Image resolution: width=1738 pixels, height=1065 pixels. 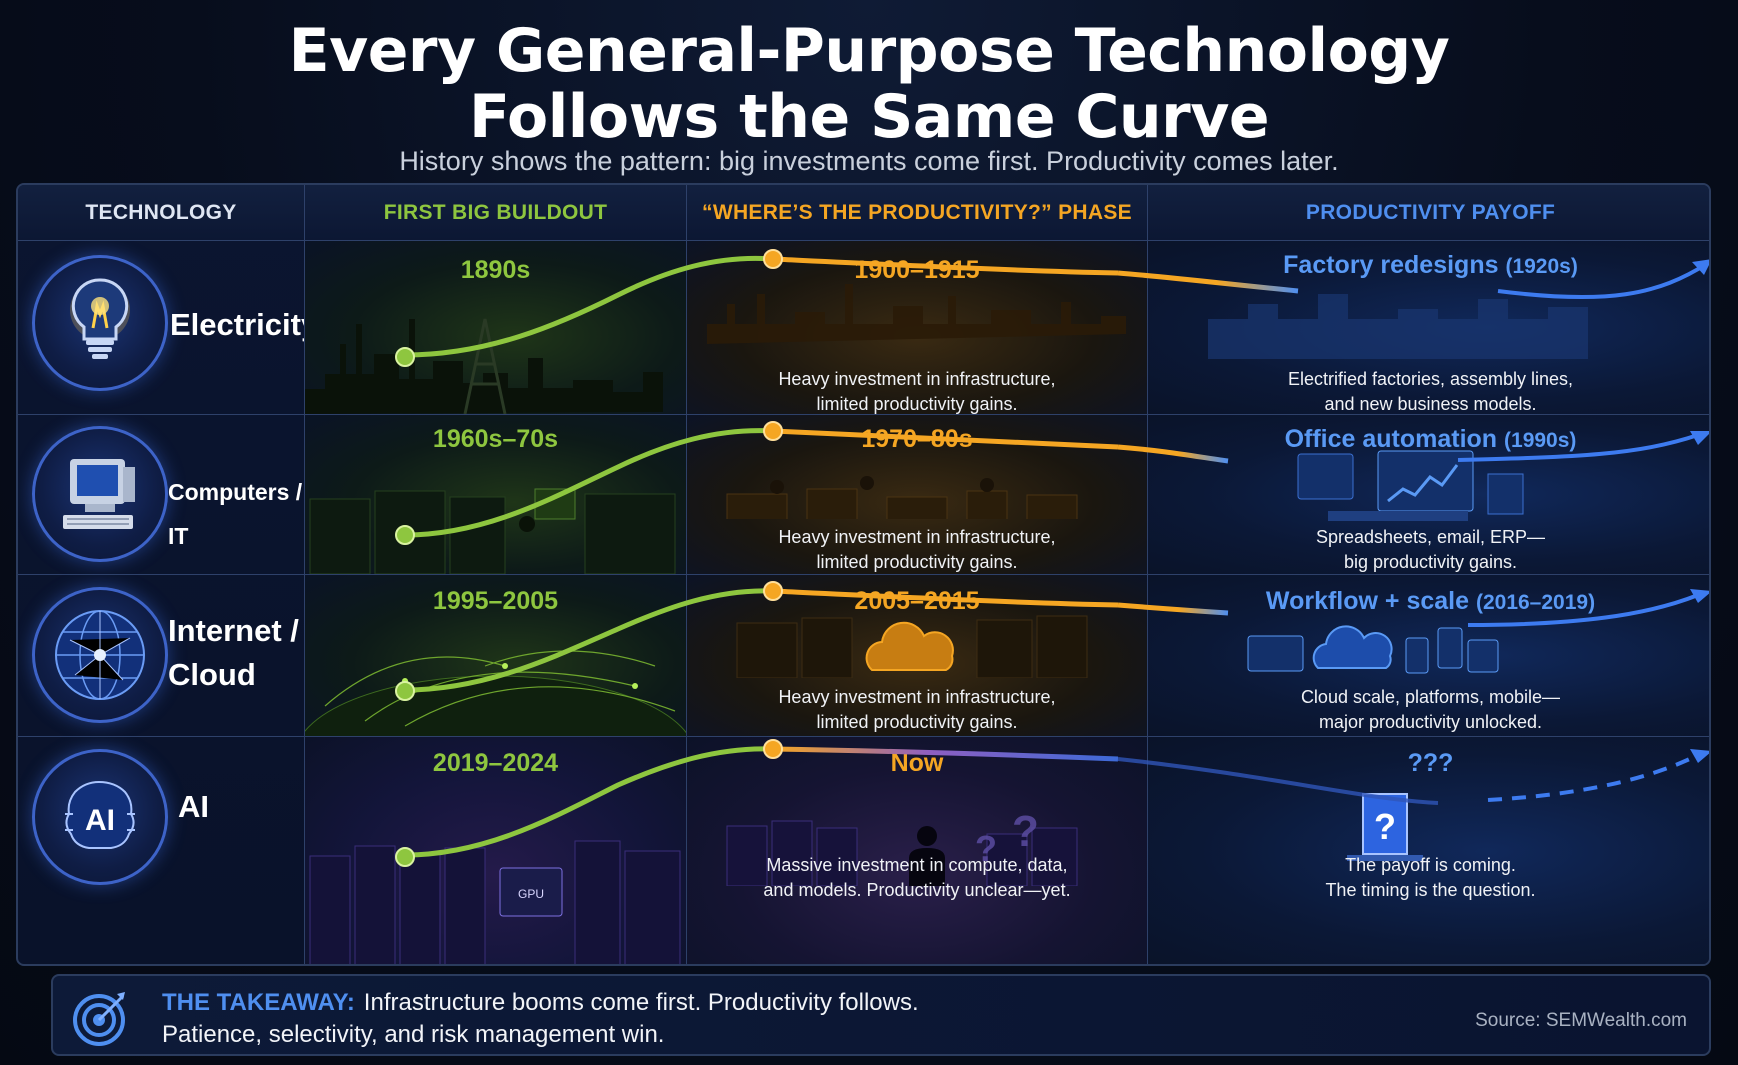 I want to click on source-credit: Source: SEMWealth.com, so click(x=1581, y=1020).